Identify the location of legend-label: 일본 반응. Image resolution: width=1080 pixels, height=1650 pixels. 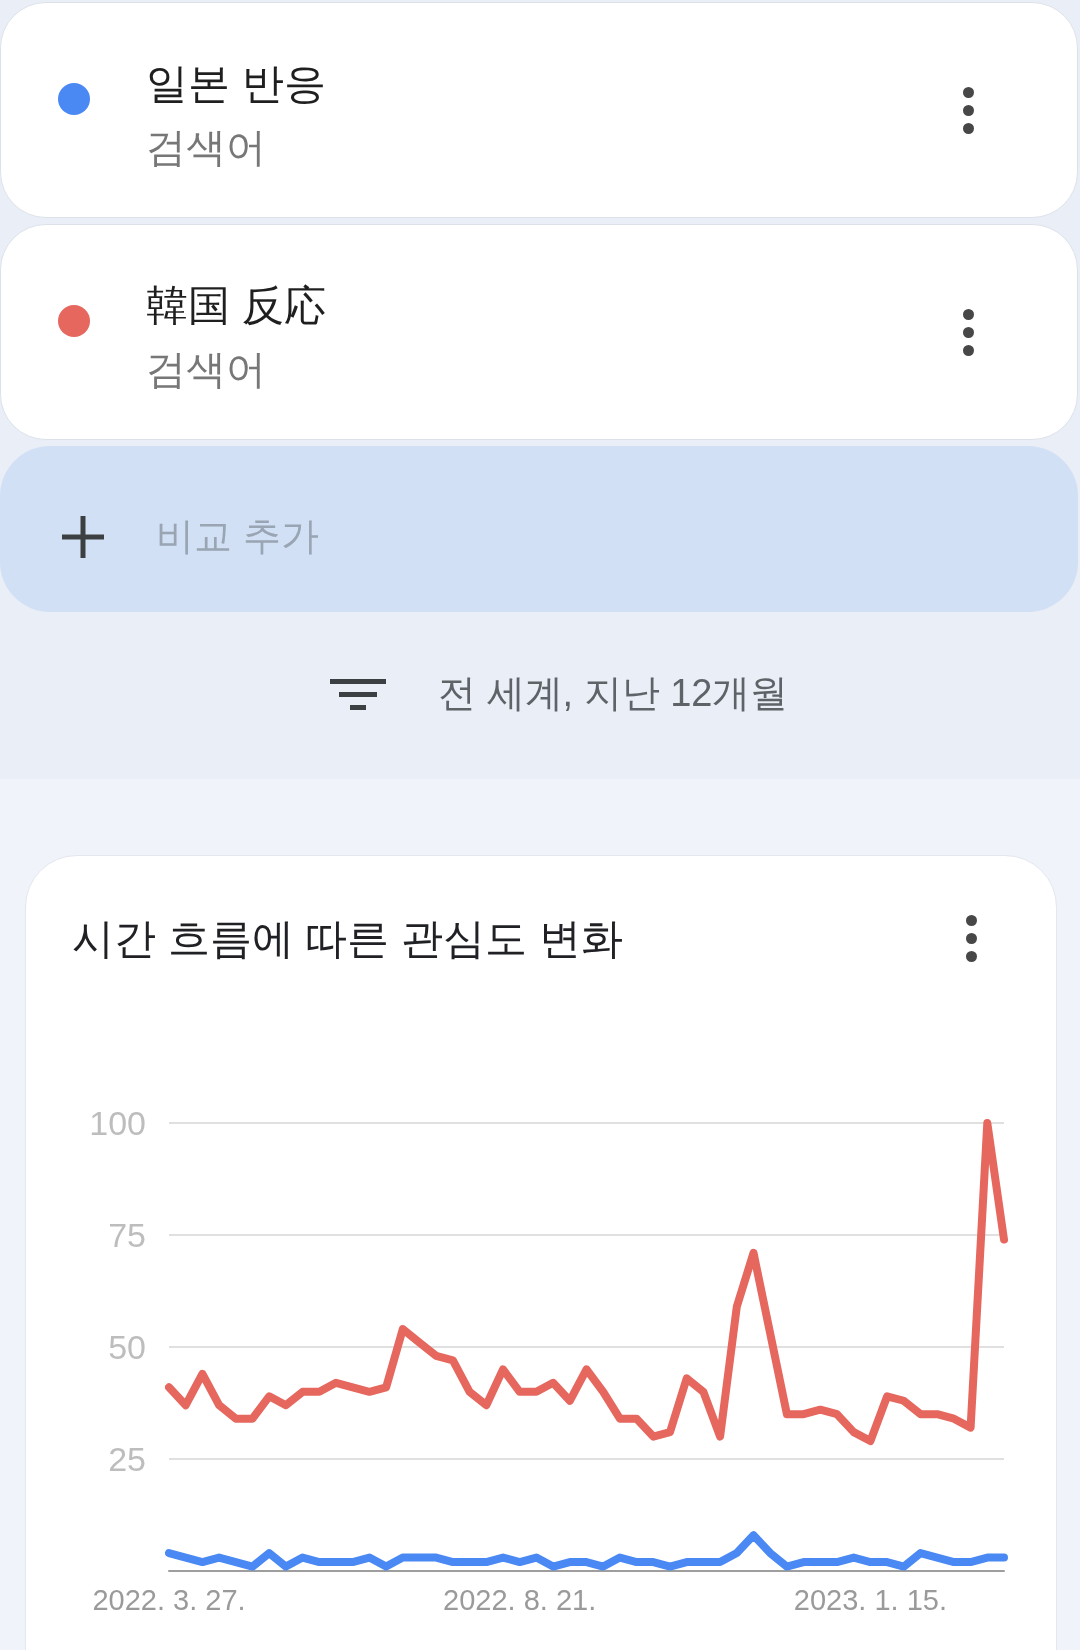
(236, 84).